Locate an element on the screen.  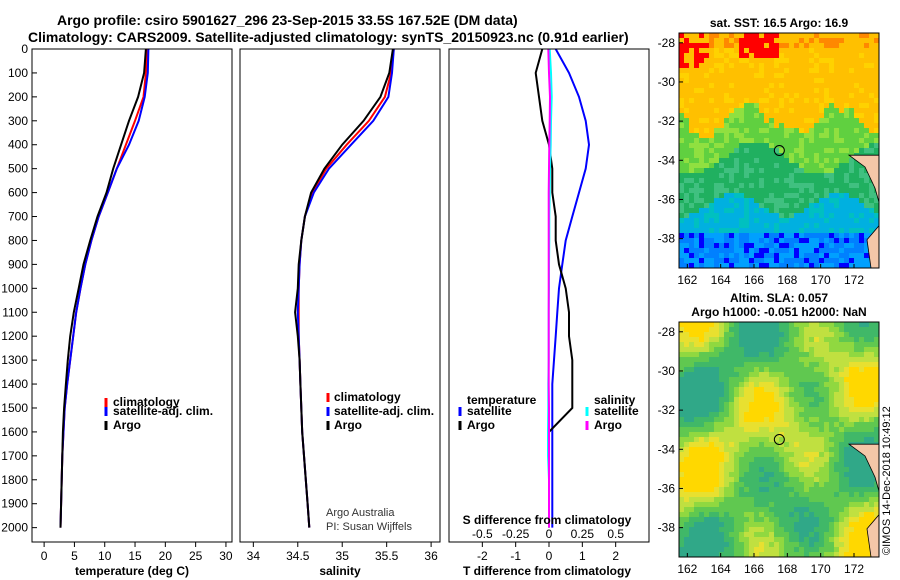
y-tick-label: 100 is located at coordinates (18, 73).